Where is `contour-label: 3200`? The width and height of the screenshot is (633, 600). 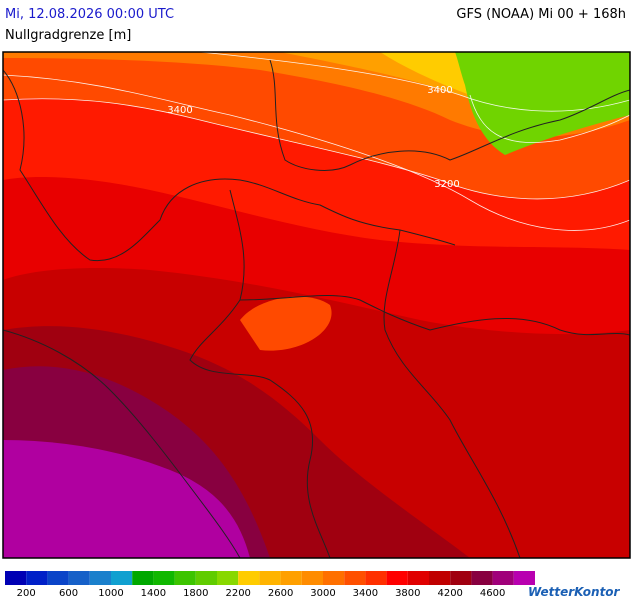 contour-label: 3200 is located at coordinates (446, 184).